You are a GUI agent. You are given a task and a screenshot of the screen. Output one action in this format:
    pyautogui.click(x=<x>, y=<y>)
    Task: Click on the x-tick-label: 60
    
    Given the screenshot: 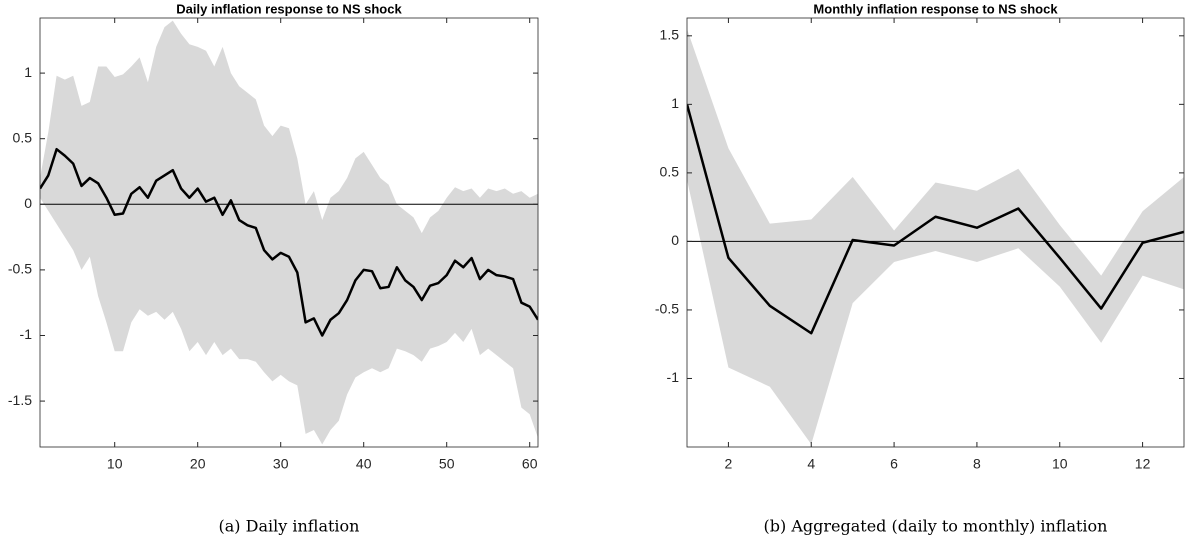 What is the action you would take?
    pyautogui.click(x=530, y=464)
    